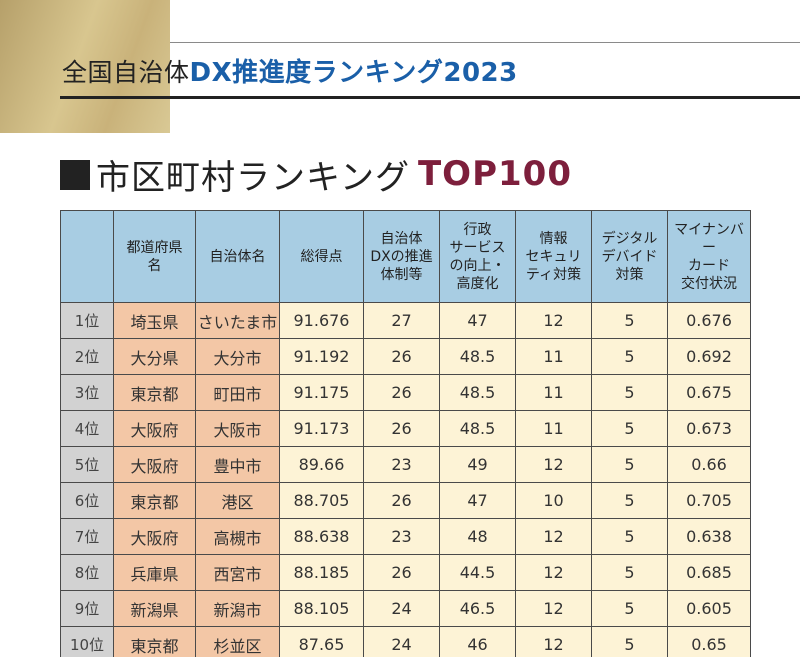 This screenshot has height=657, width=800. What do you see at coordinates (154, 265) in the screenshot?
I see `column-header-line: 名` at bounding box center [154, 265].